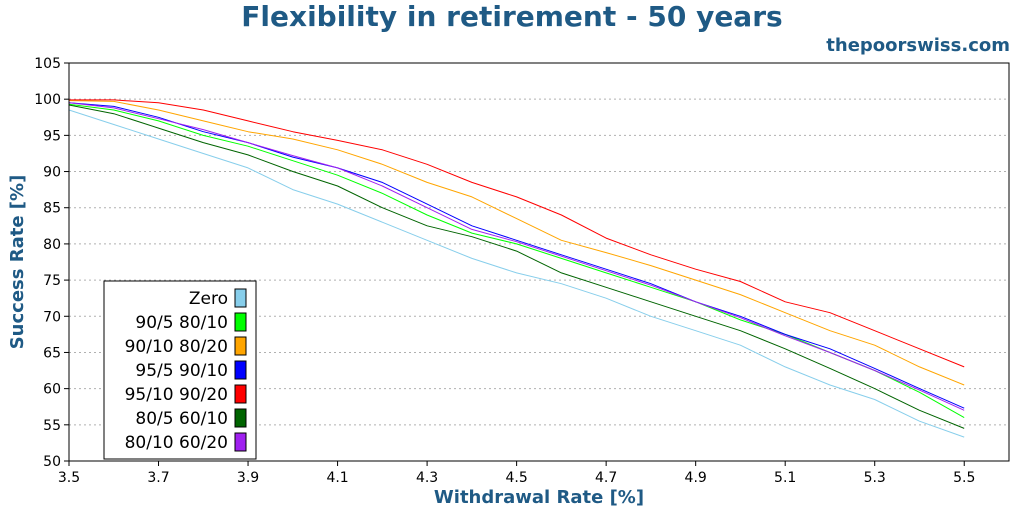 This screenshot has width=1024, height=512. What do you see at coordinates (248, 478) in the screenshot?
I see `x-tick-label: 3.9` at bounding box center [248, 478].